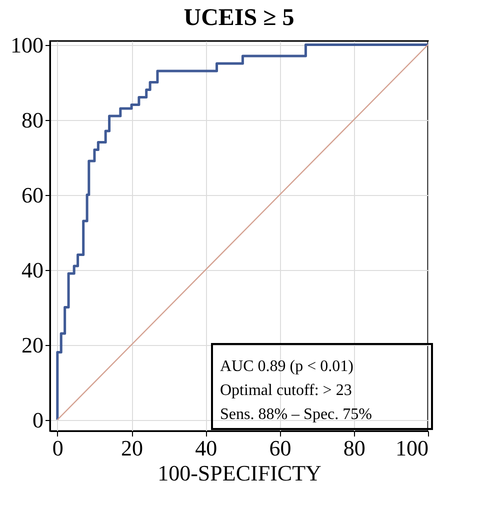 The height and width of the screenshot is (509, 485). I want to click on x-tick-label: 0, so click(58, 448).